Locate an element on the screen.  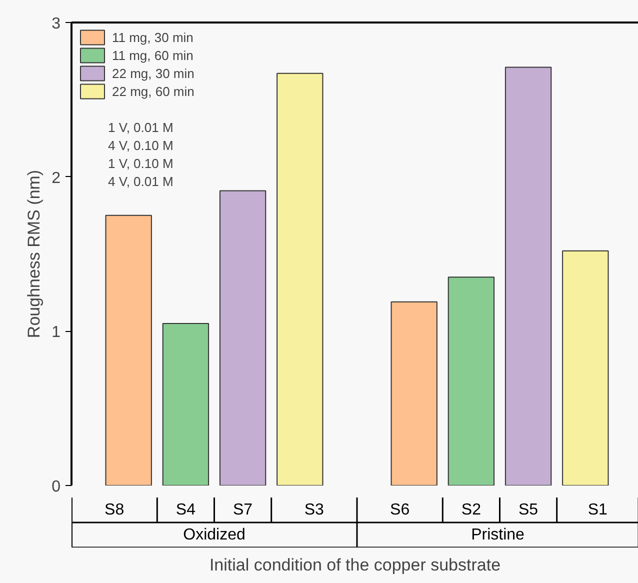
x-tick-label: S1 is located at coordinates (598, 510).